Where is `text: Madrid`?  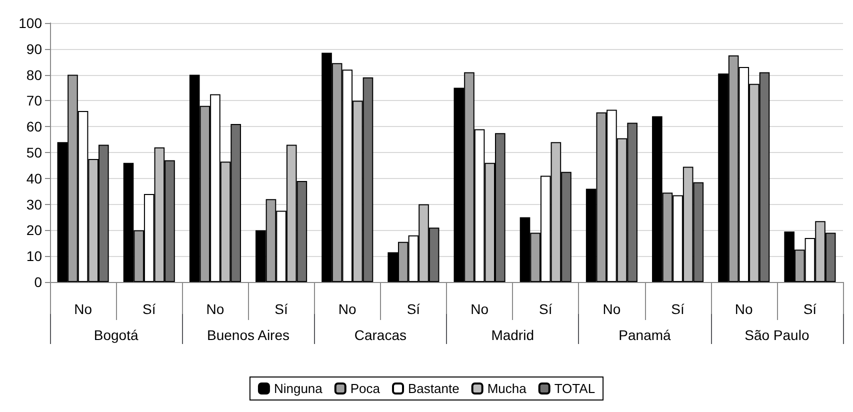 text: Madrid is located at coordinates (512, 335).